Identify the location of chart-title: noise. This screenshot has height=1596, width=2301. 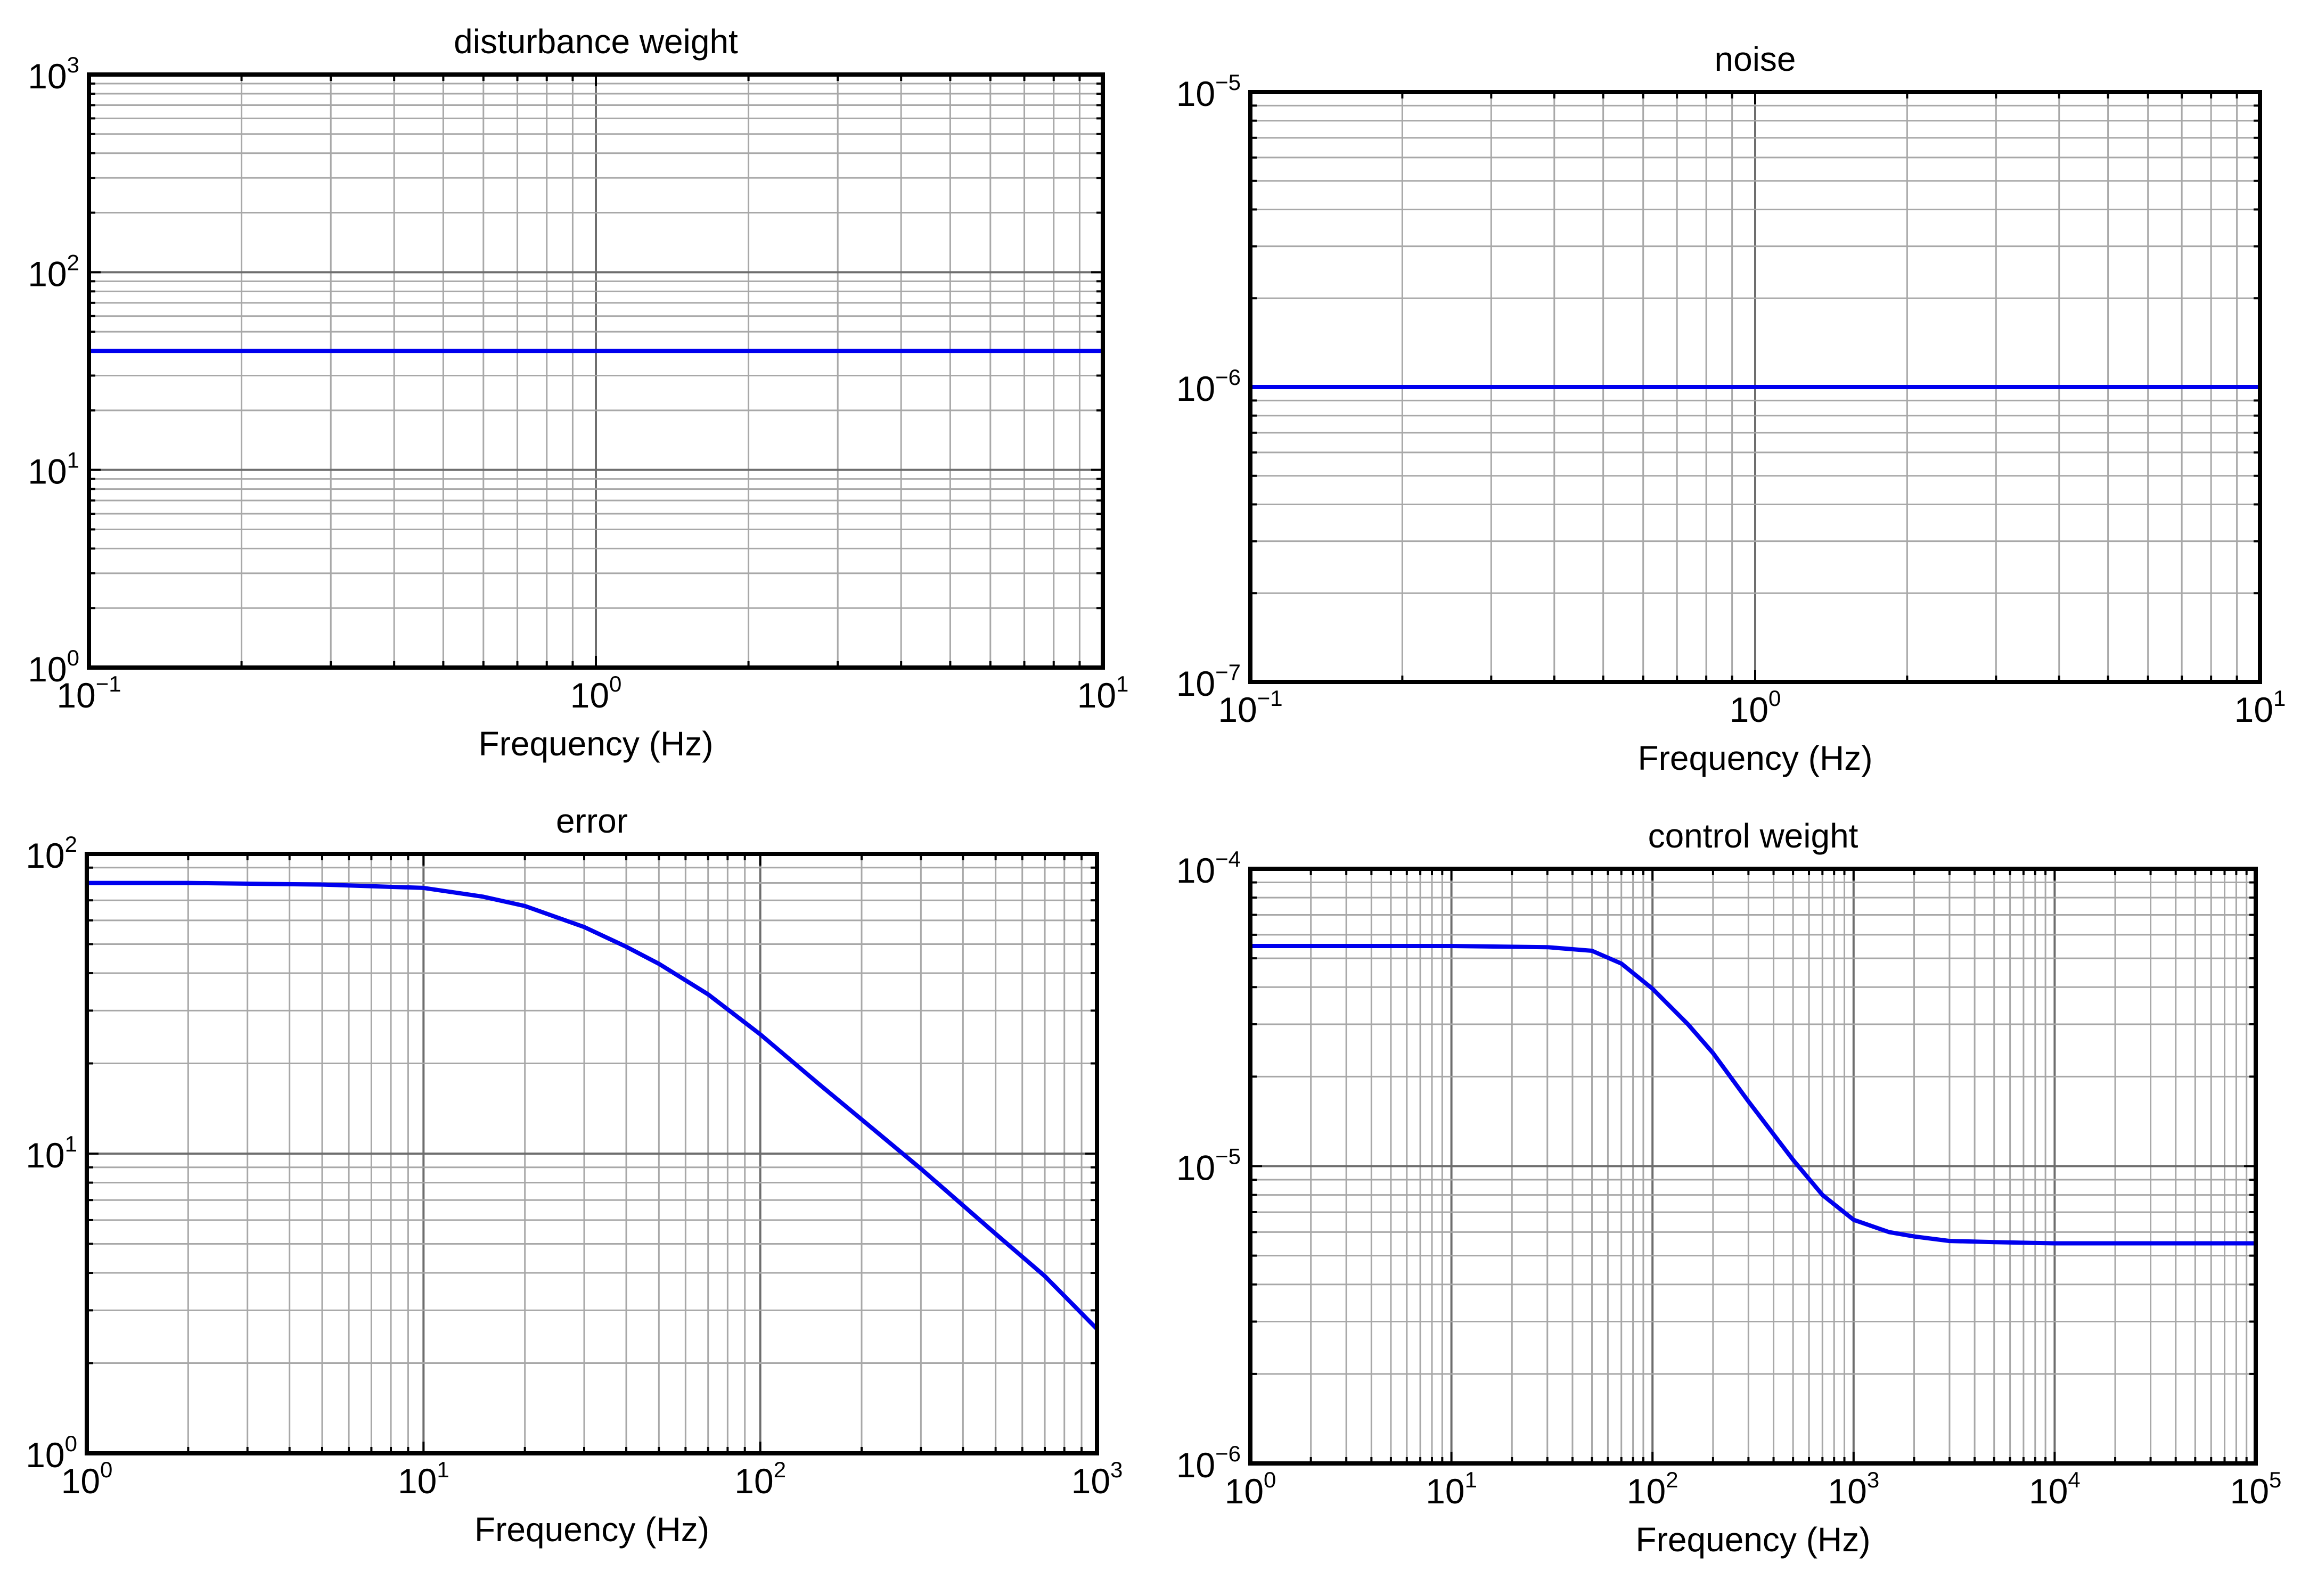
(1755, 59).